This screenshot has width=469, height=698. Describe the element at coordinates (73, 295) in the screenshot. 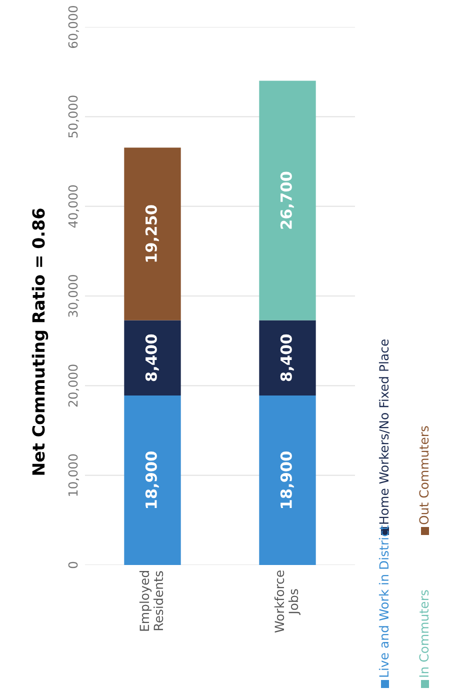

I see `y-tick-label: 30,000` at that location.